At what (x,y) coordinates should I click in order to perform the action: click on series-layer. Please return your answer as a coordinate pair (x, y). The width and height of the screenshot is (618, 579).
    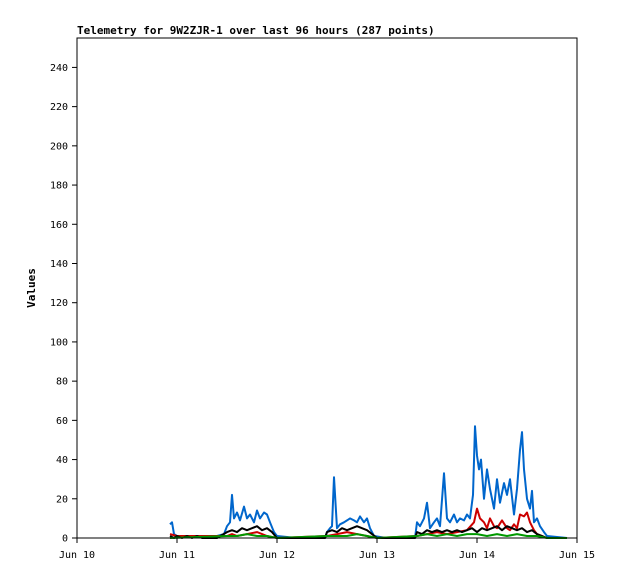
    Looking at the image, I should click on (368, 482).